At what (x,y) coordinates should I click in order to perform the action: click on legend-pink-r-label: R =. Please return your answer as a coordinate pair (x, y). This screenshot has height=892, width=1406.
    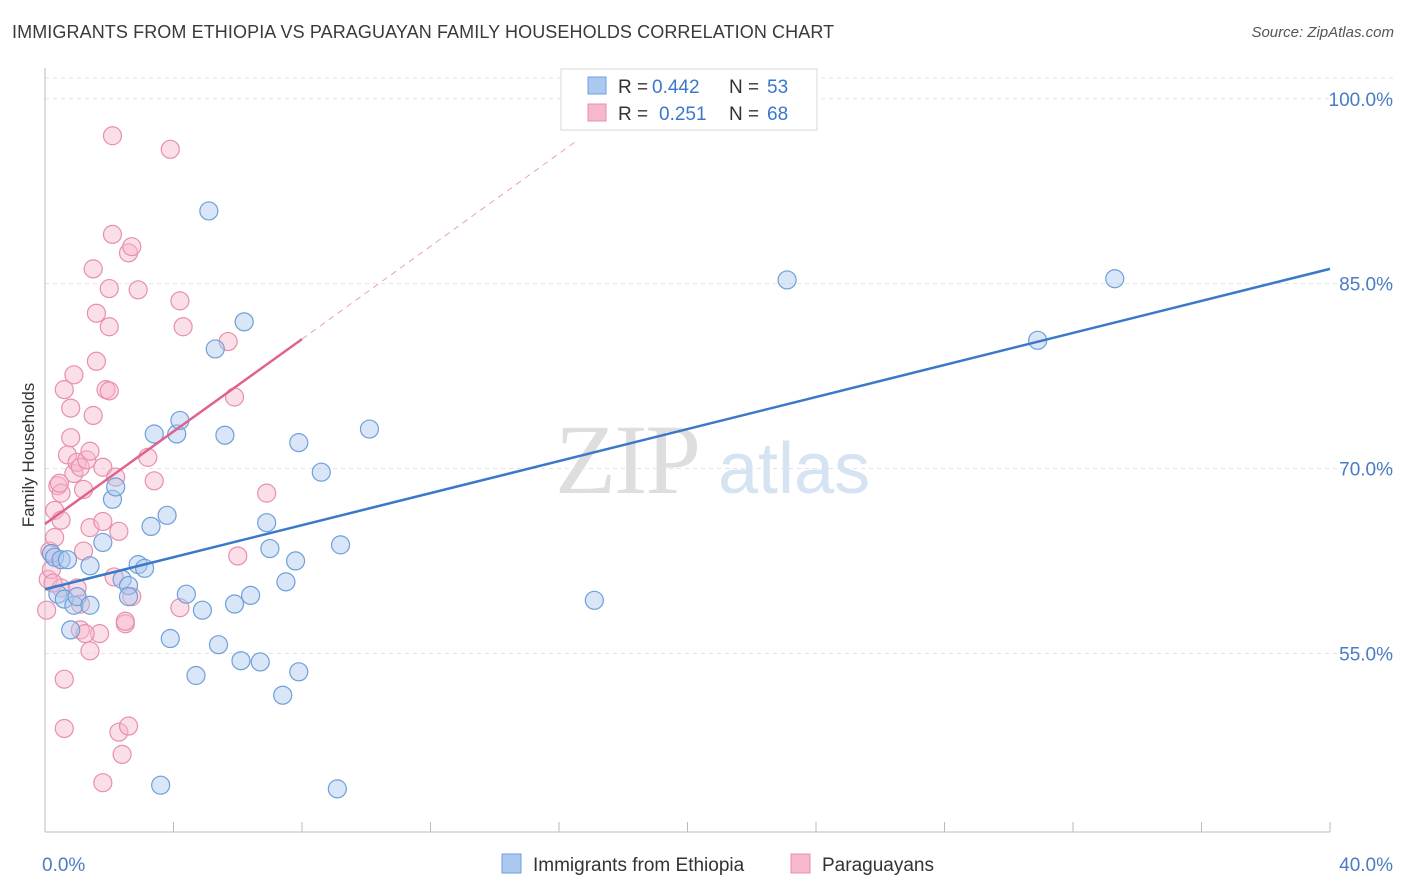
    Looking at the image, I should click on (633, 114).